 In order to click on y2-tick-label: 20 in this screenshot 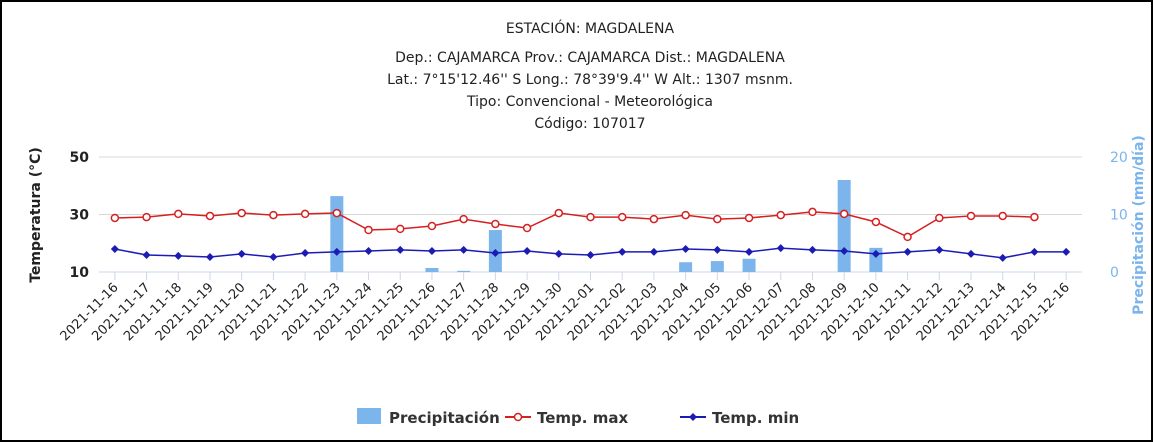, I will do `click(1119, 158)`.